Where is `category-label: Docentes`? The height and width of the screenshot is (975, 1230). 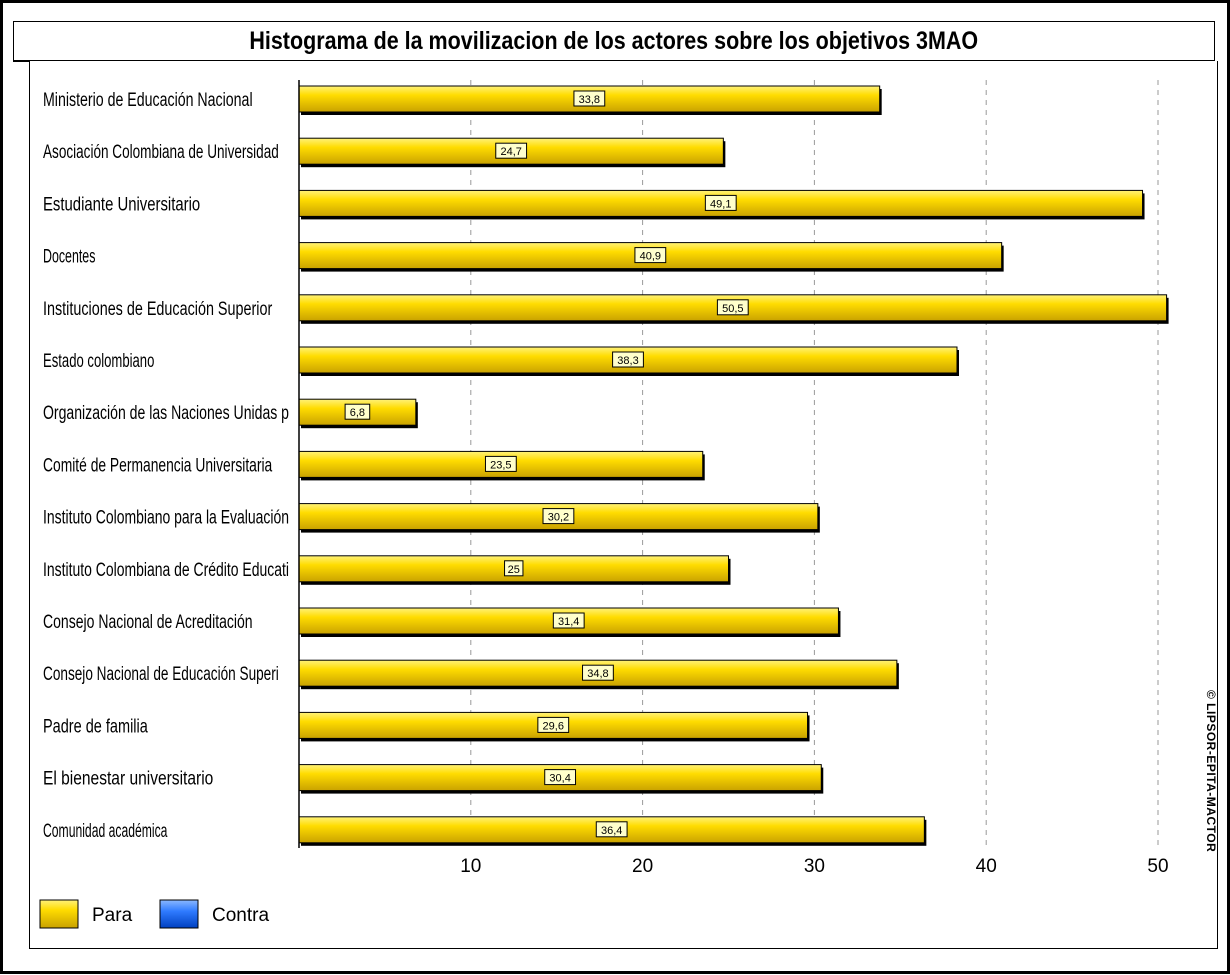
category-label: Docentes is located at coordinates (69, 257).